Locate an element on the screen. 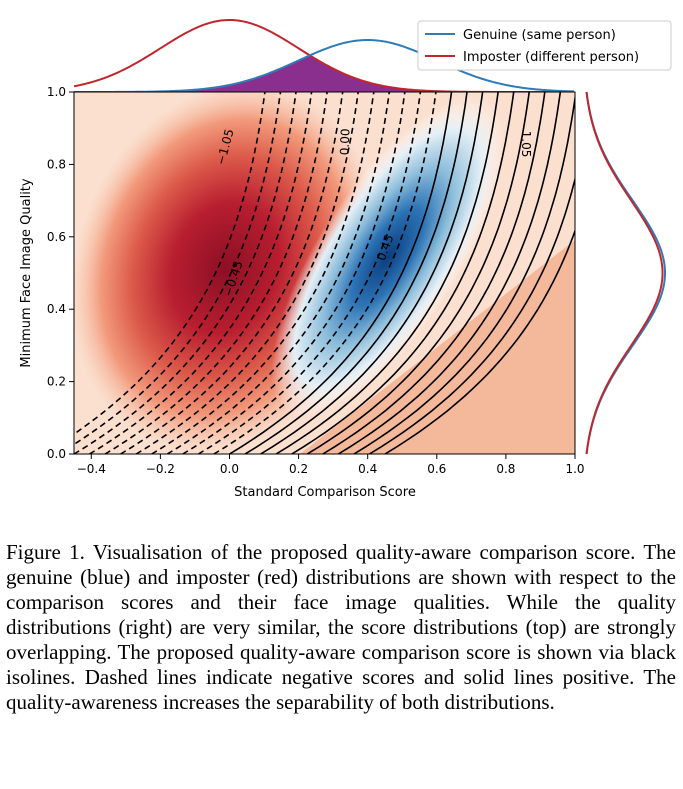  x-axis: −0.4 −0.2 0.0 0.2 0.4 0.6 0.8 1.0 is located at coordinates (331, 465).